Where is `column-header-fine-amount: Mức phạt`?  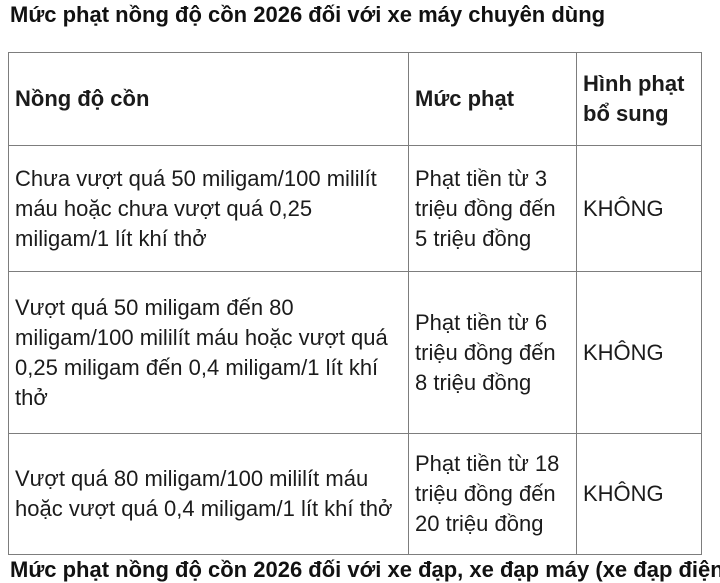 column-header-fine-amount: Mức phạt is located at coordinates (492, 99).